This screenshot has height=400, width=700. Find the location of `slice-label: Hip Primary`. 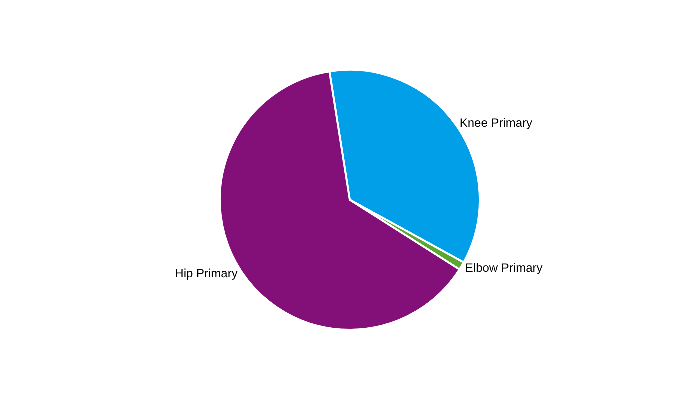

slice-label: Hip Primary is located at coordinates (206, 273).